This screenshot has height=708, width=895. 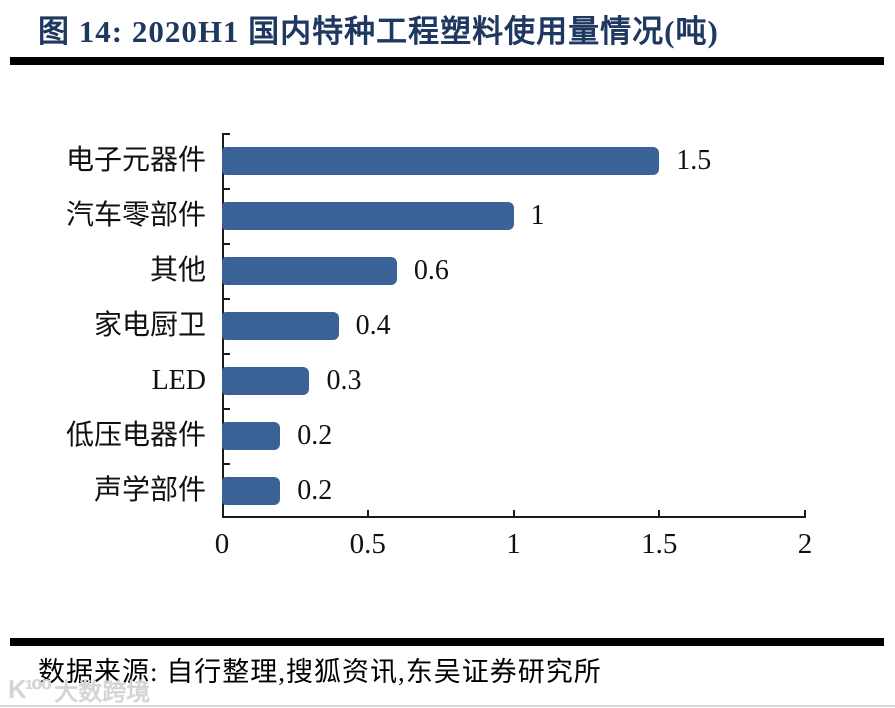 I want to click on data-source-text: 数据来源: 自行整理,搜狐资讯,东吴证券研究所, so click(x=320, y=672).